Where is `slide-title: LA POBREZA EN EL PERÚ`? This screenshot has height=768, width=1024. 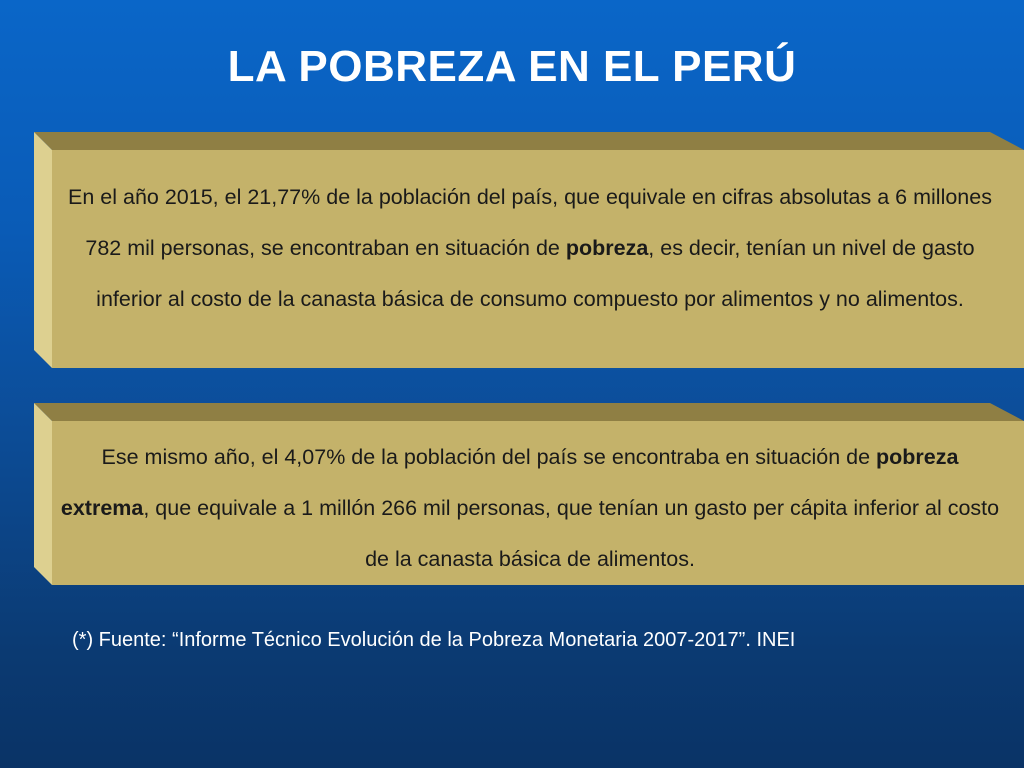
slide-title: LA POBREZA EN EL PERÚ is located at coordinates (512, 66).